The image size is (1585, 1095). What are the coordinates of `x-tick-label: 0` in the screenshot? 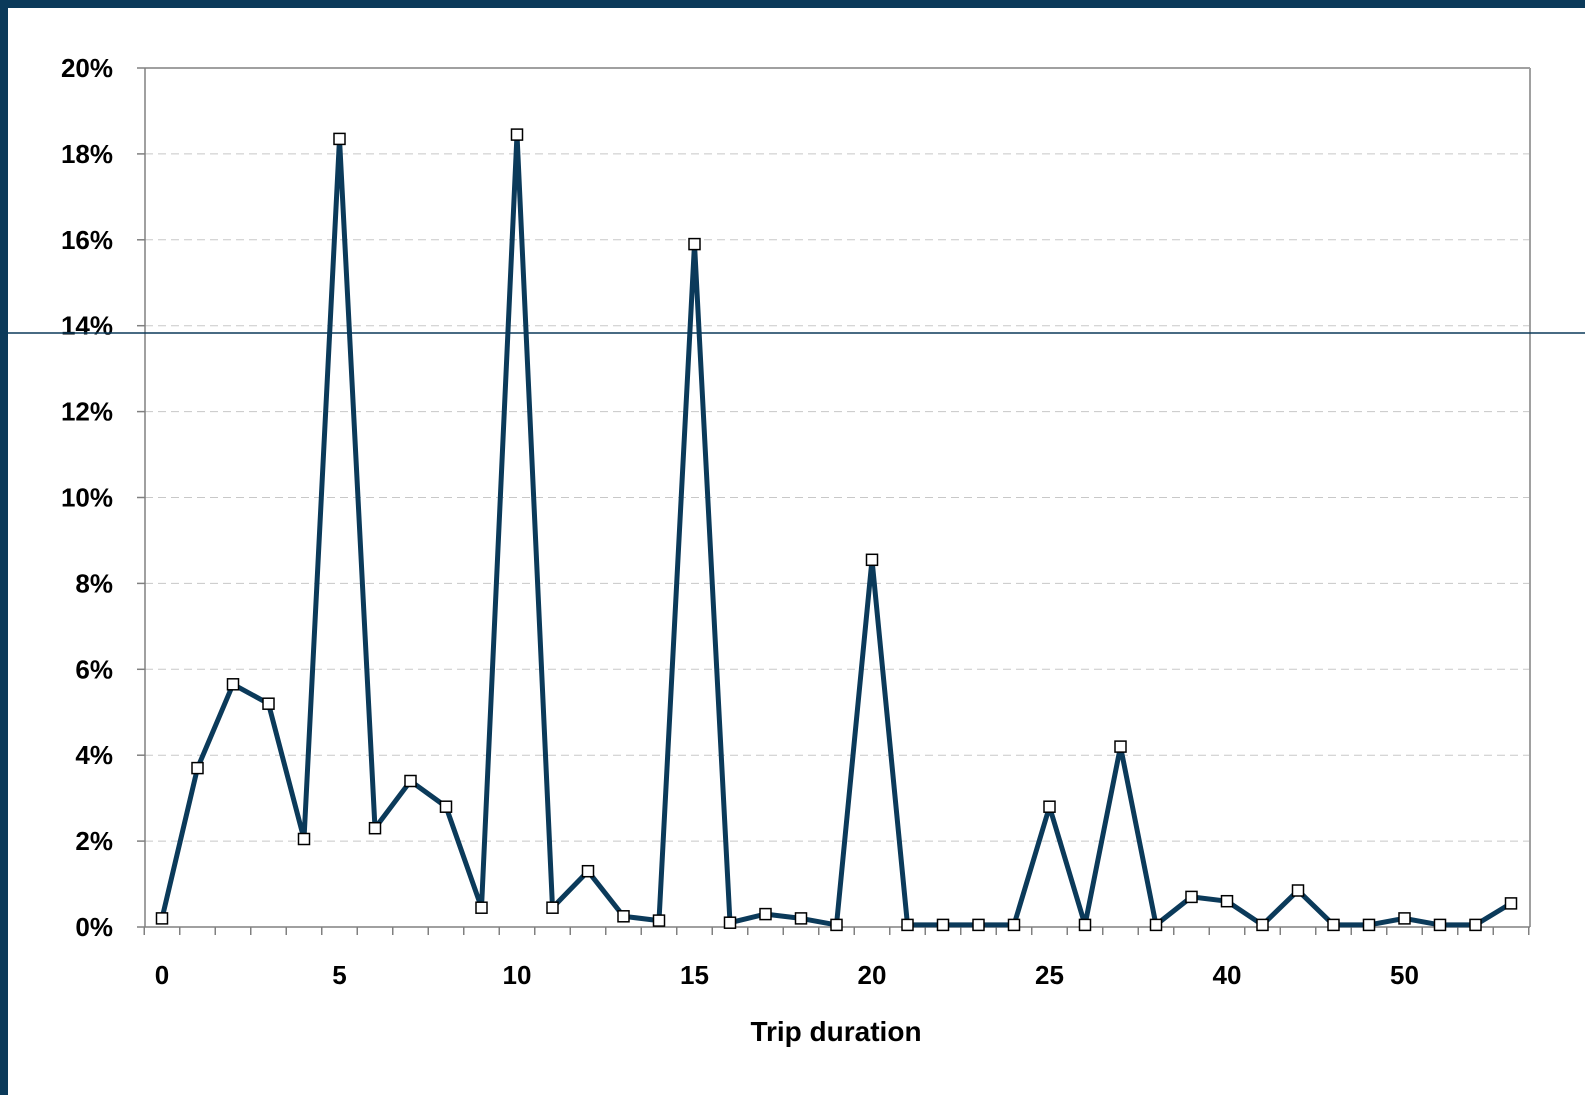 It's located at (162, 975).